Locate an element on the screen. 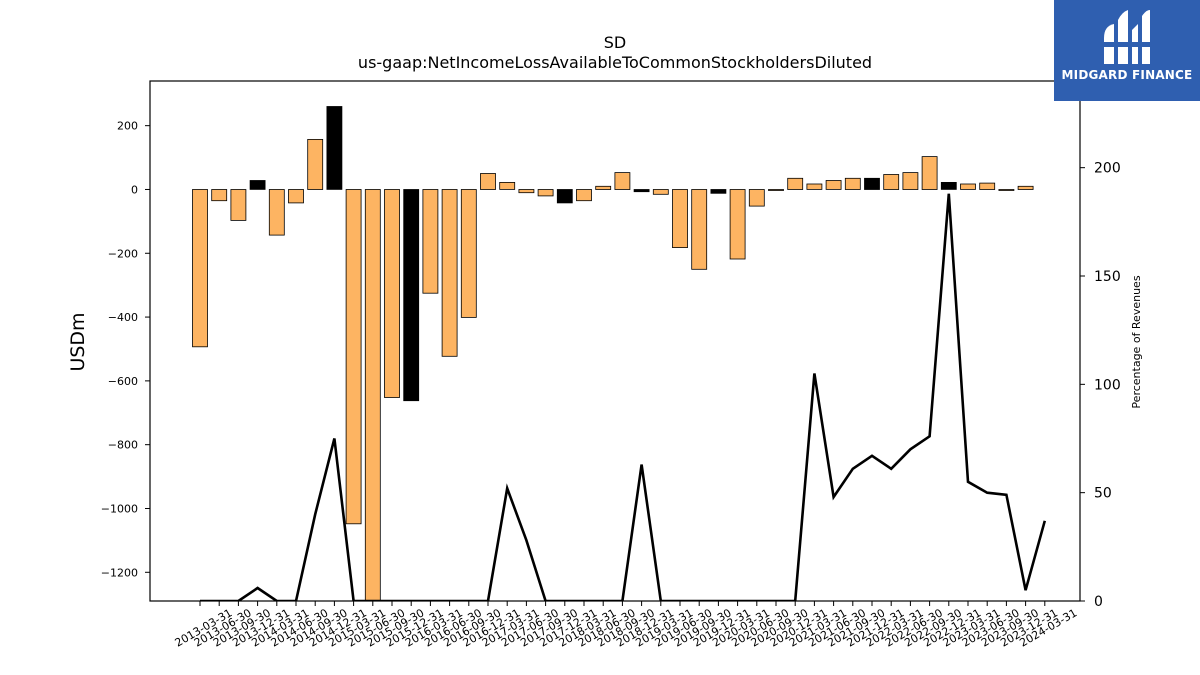 The height and width of the screenshot is (675, 1200). y2-tick-label: 150 is located at coordinates (1107, 277).